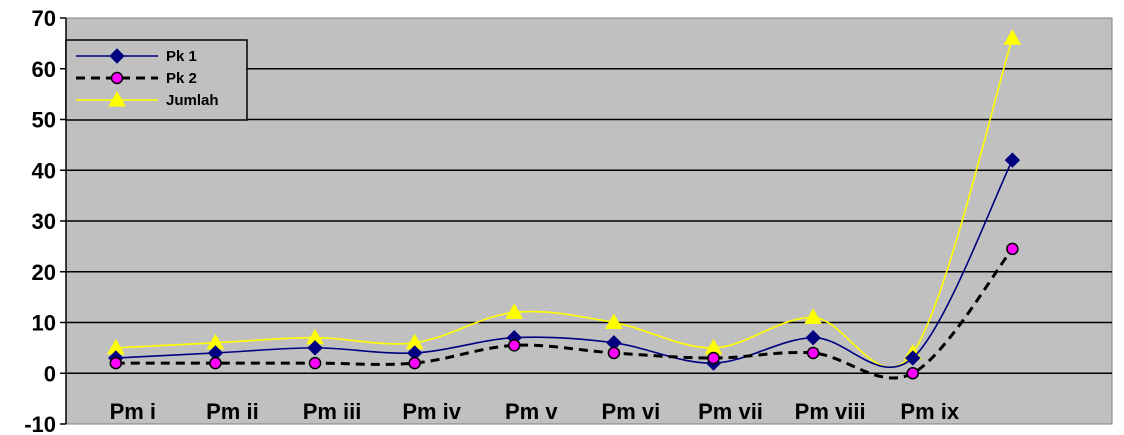 Image resolution: width=1124 pixels, height=435 pixels. I want to click on x-tick-label: Pm iii, so click(332, 411).